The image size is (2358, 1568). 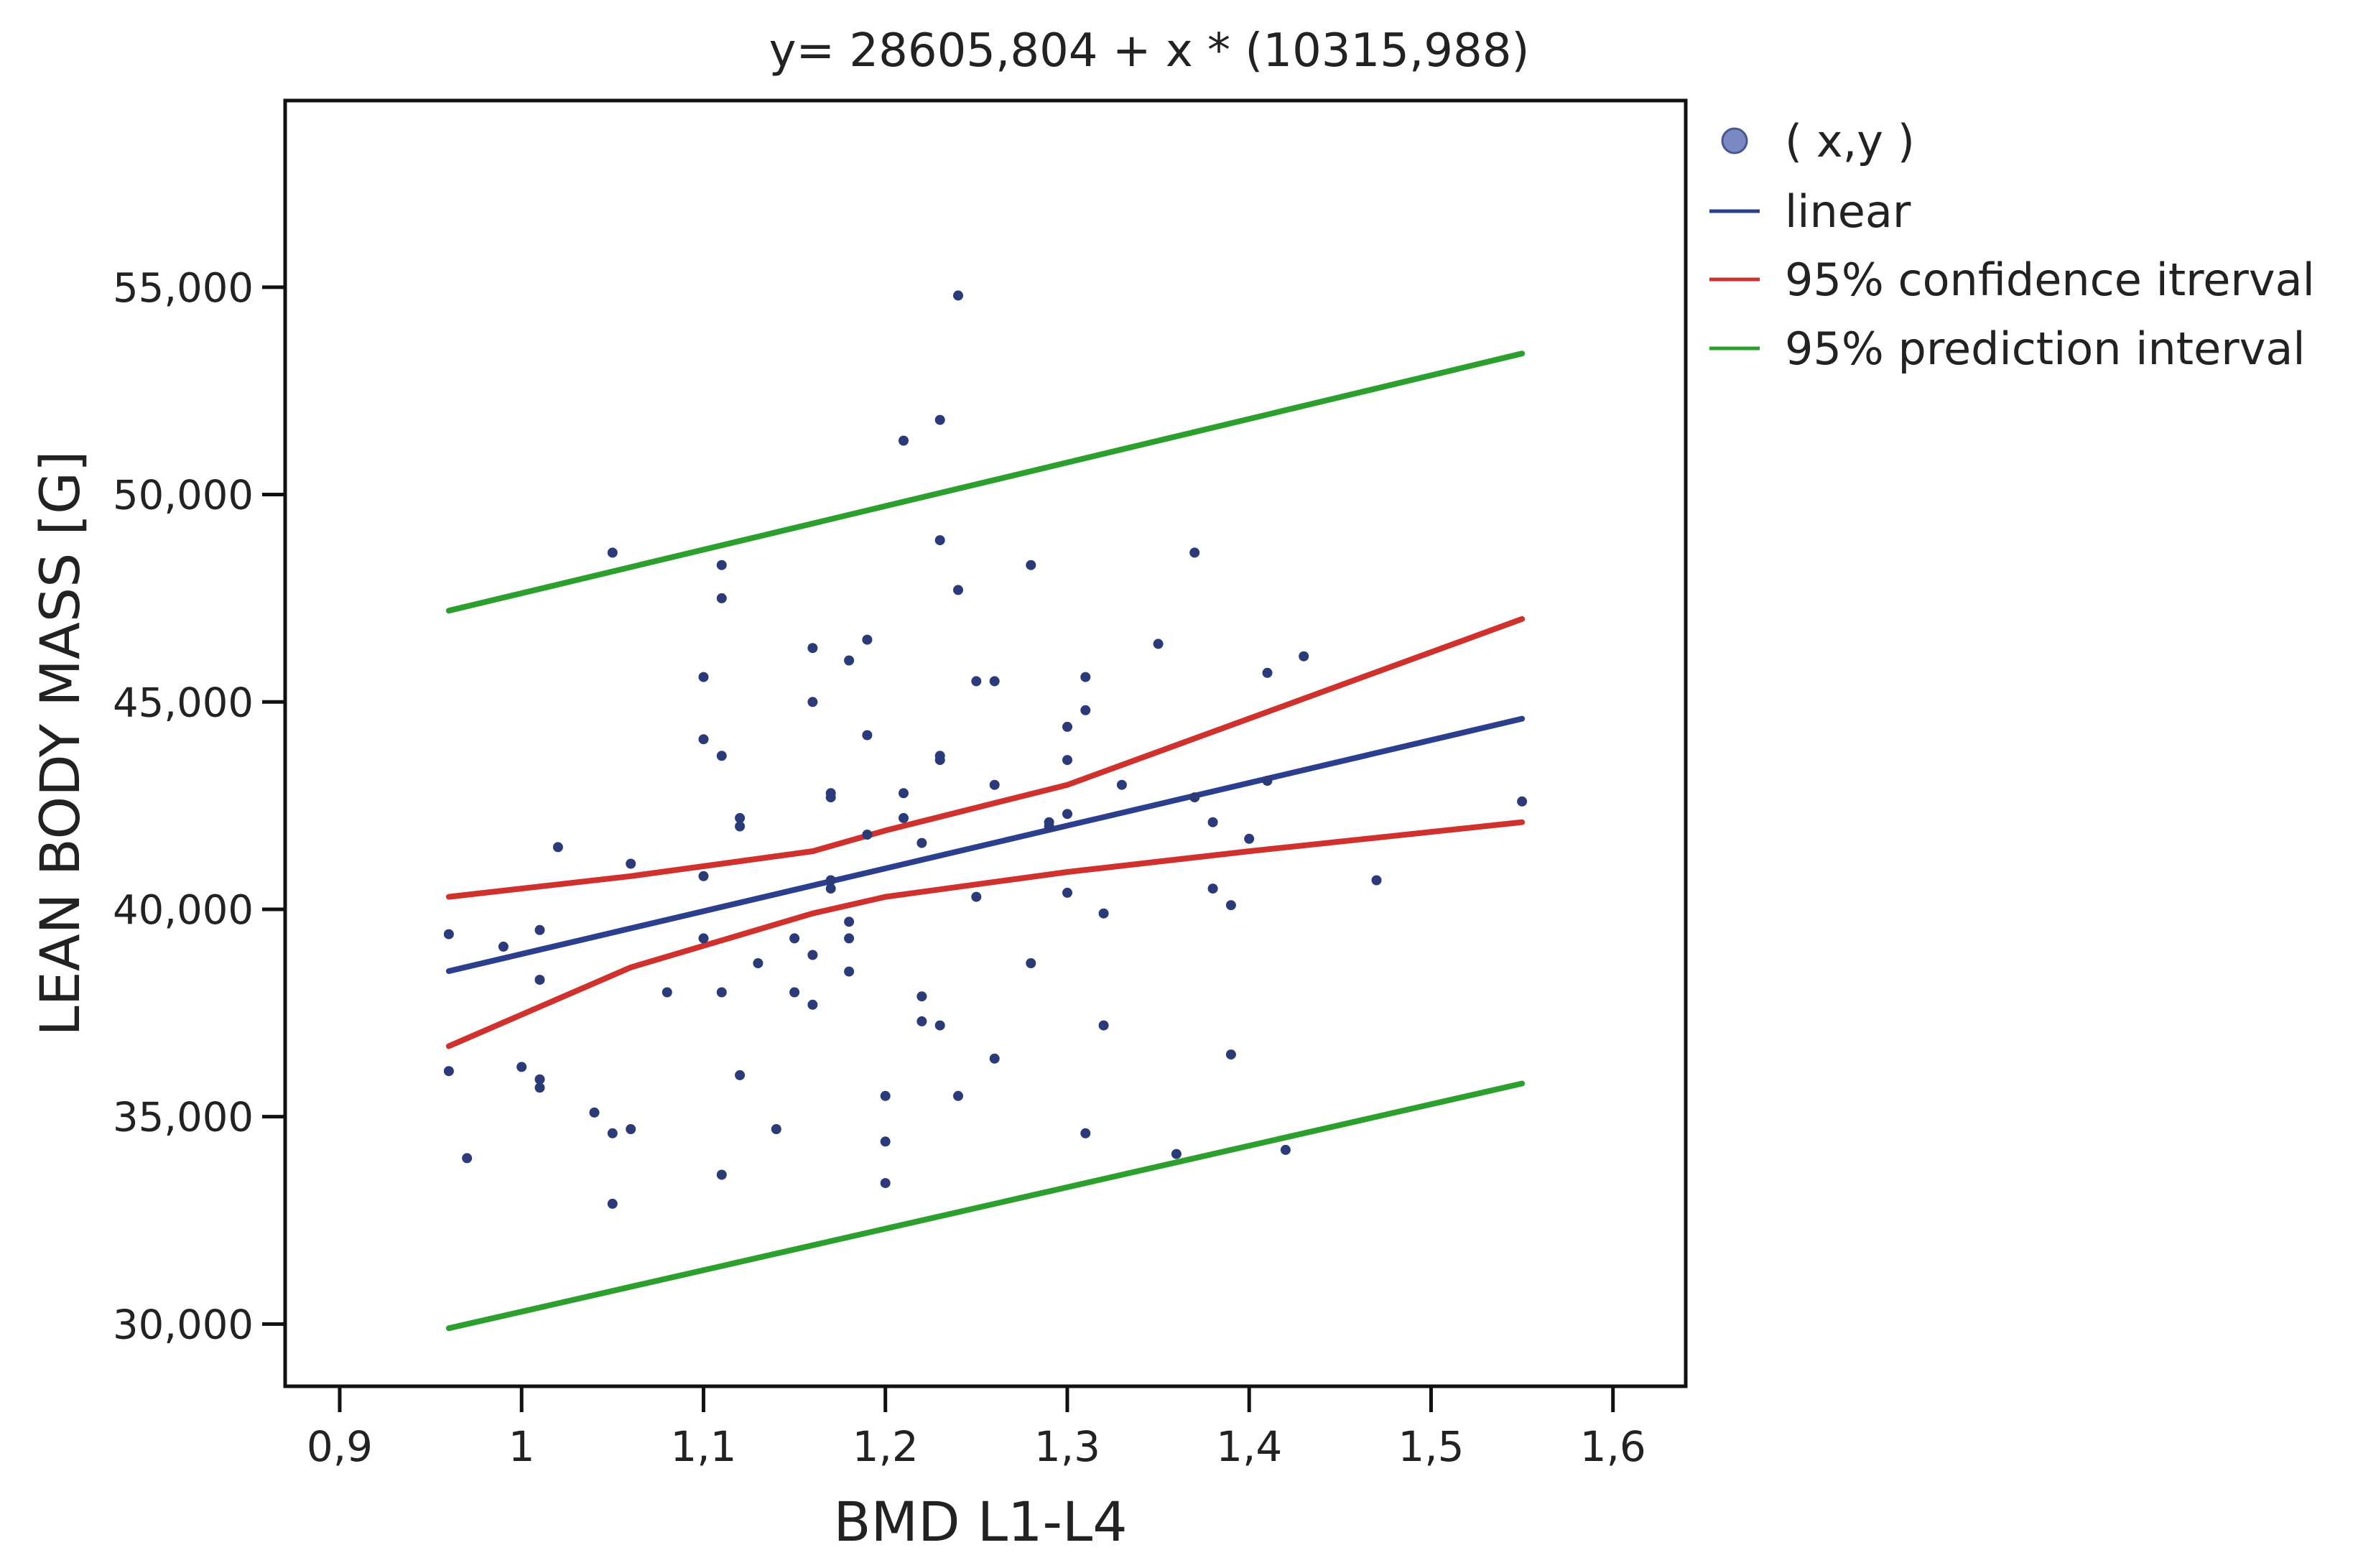 What do you see at coordinates (1067, 1447) in the screenshot?
I see `x-tick-label: 1,3` at bounding box center [1067, 1447].